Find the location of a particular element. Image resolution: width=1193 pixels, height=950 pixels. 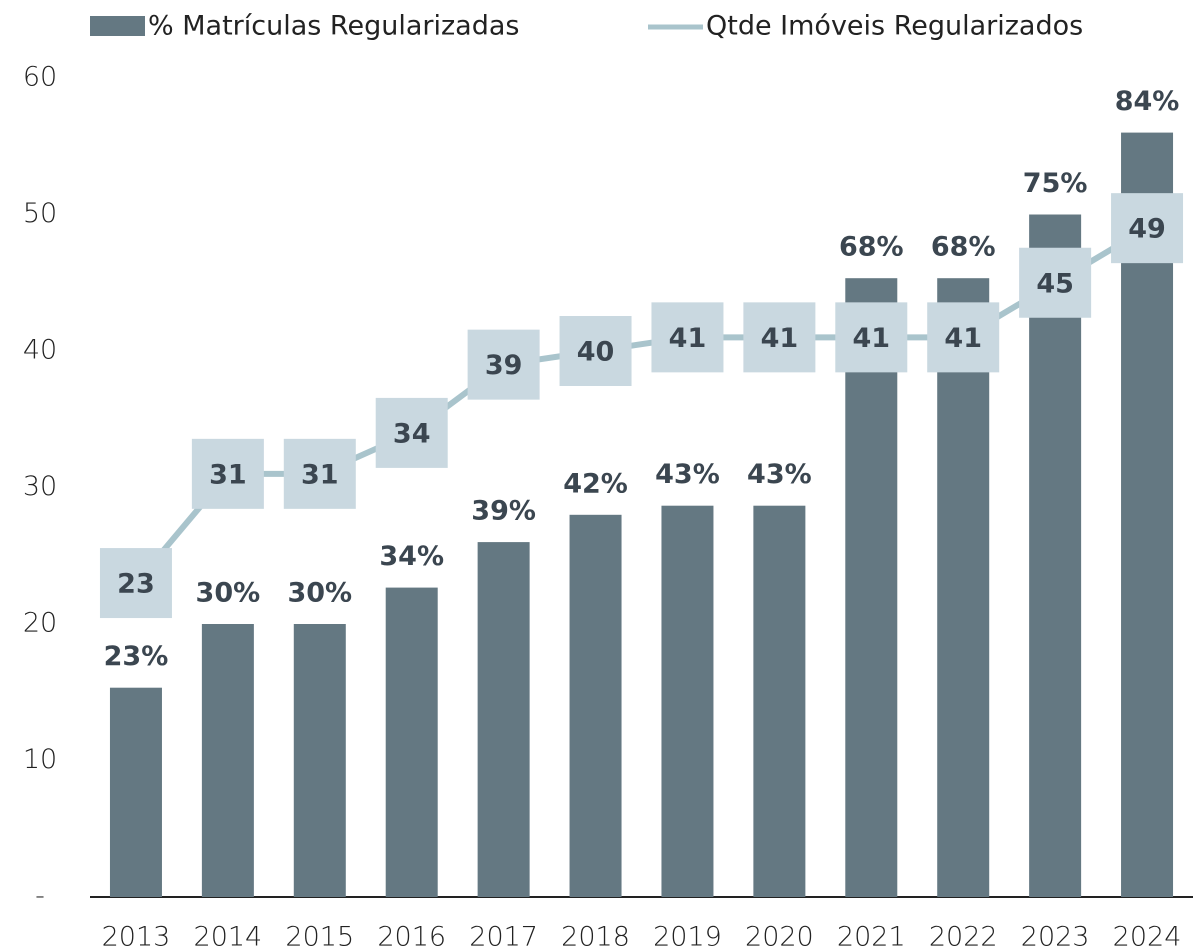

x-tick-label: 2014 is located at coordinates (228, 936).